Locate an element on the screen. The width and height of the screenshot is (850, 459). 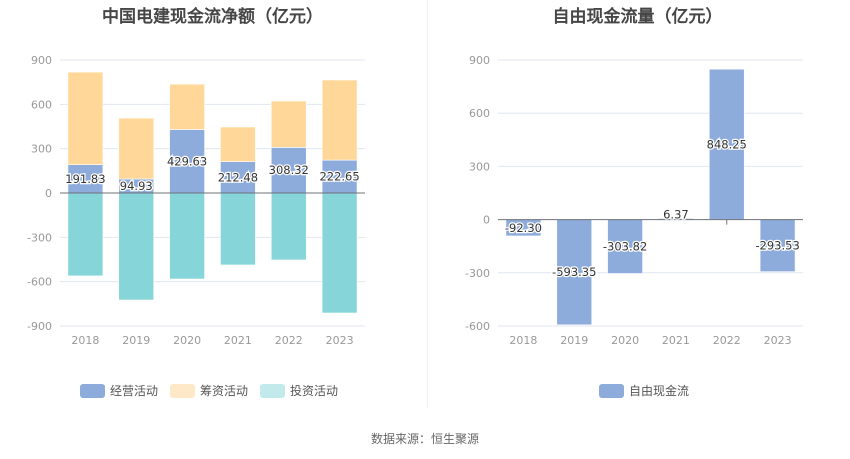
bar-fcf-2022 is located at coordinates (726, 144).